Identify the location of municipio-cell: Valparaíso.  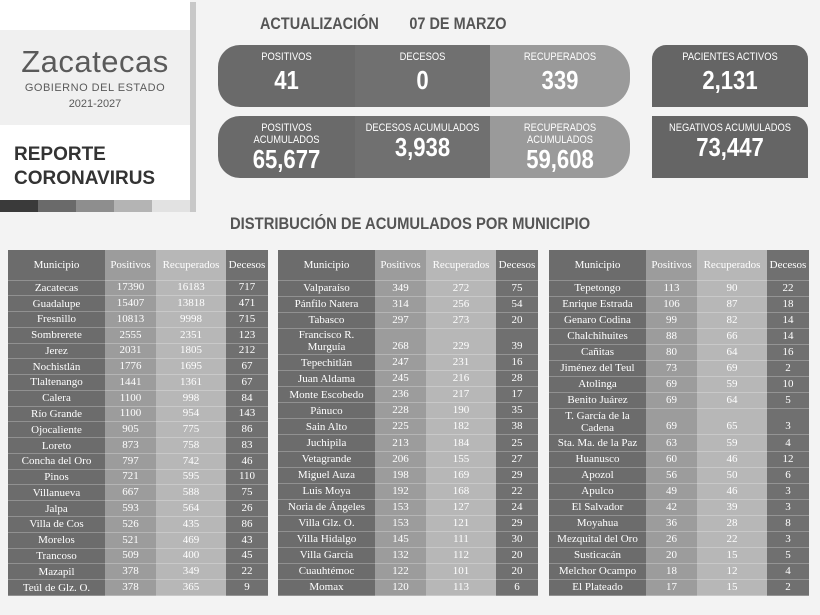
(326, 288).